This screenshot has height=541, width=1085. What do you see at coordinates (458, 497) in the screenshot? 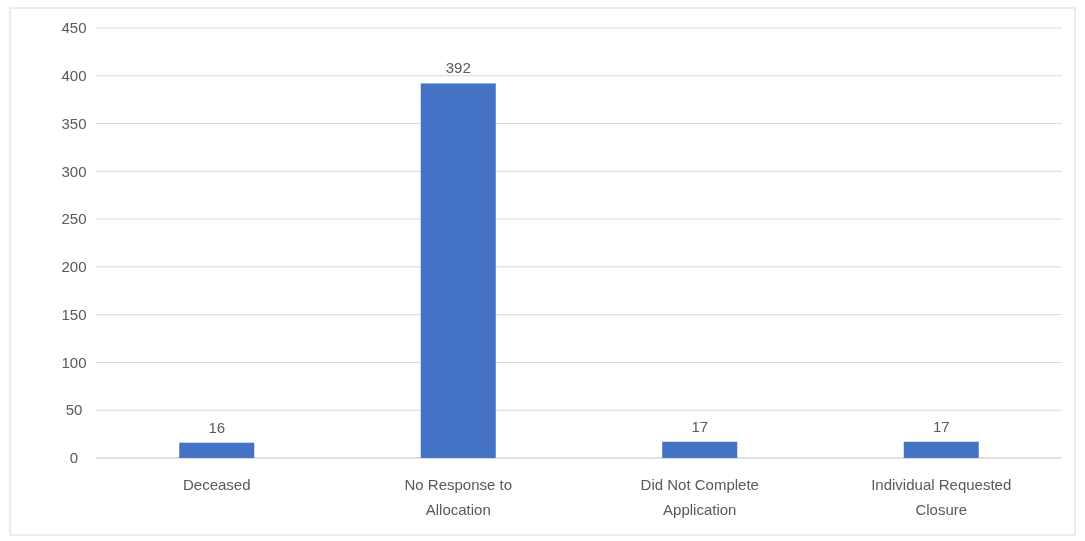
I see `x-tick-label: No Response to Allocation` at bounding box center [458, 497].